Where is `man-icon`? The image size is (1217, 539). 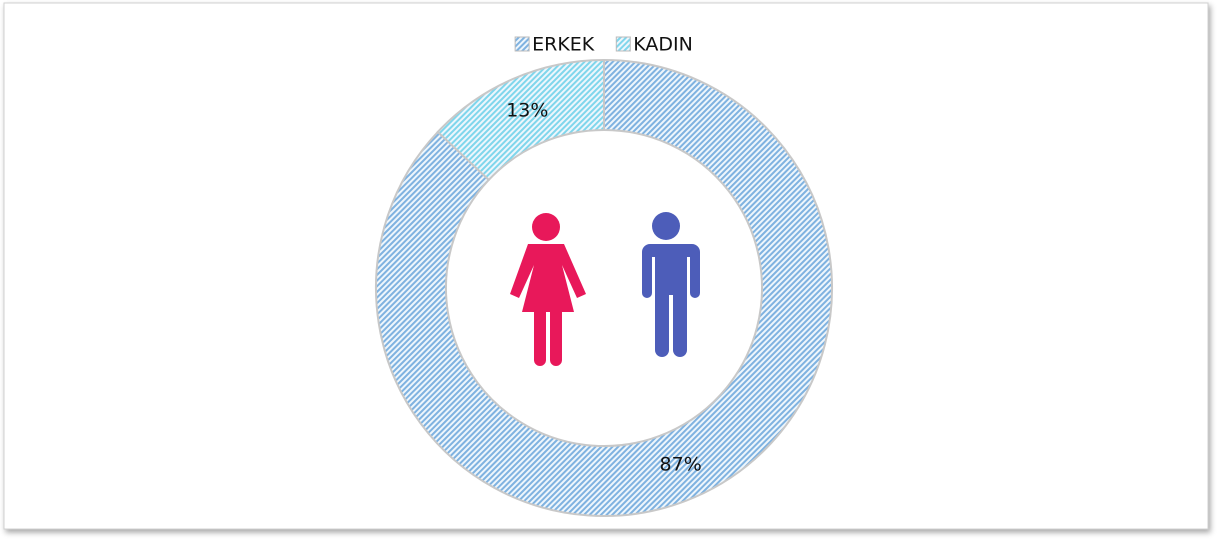 man-icon is located at coordinates (670, 284).